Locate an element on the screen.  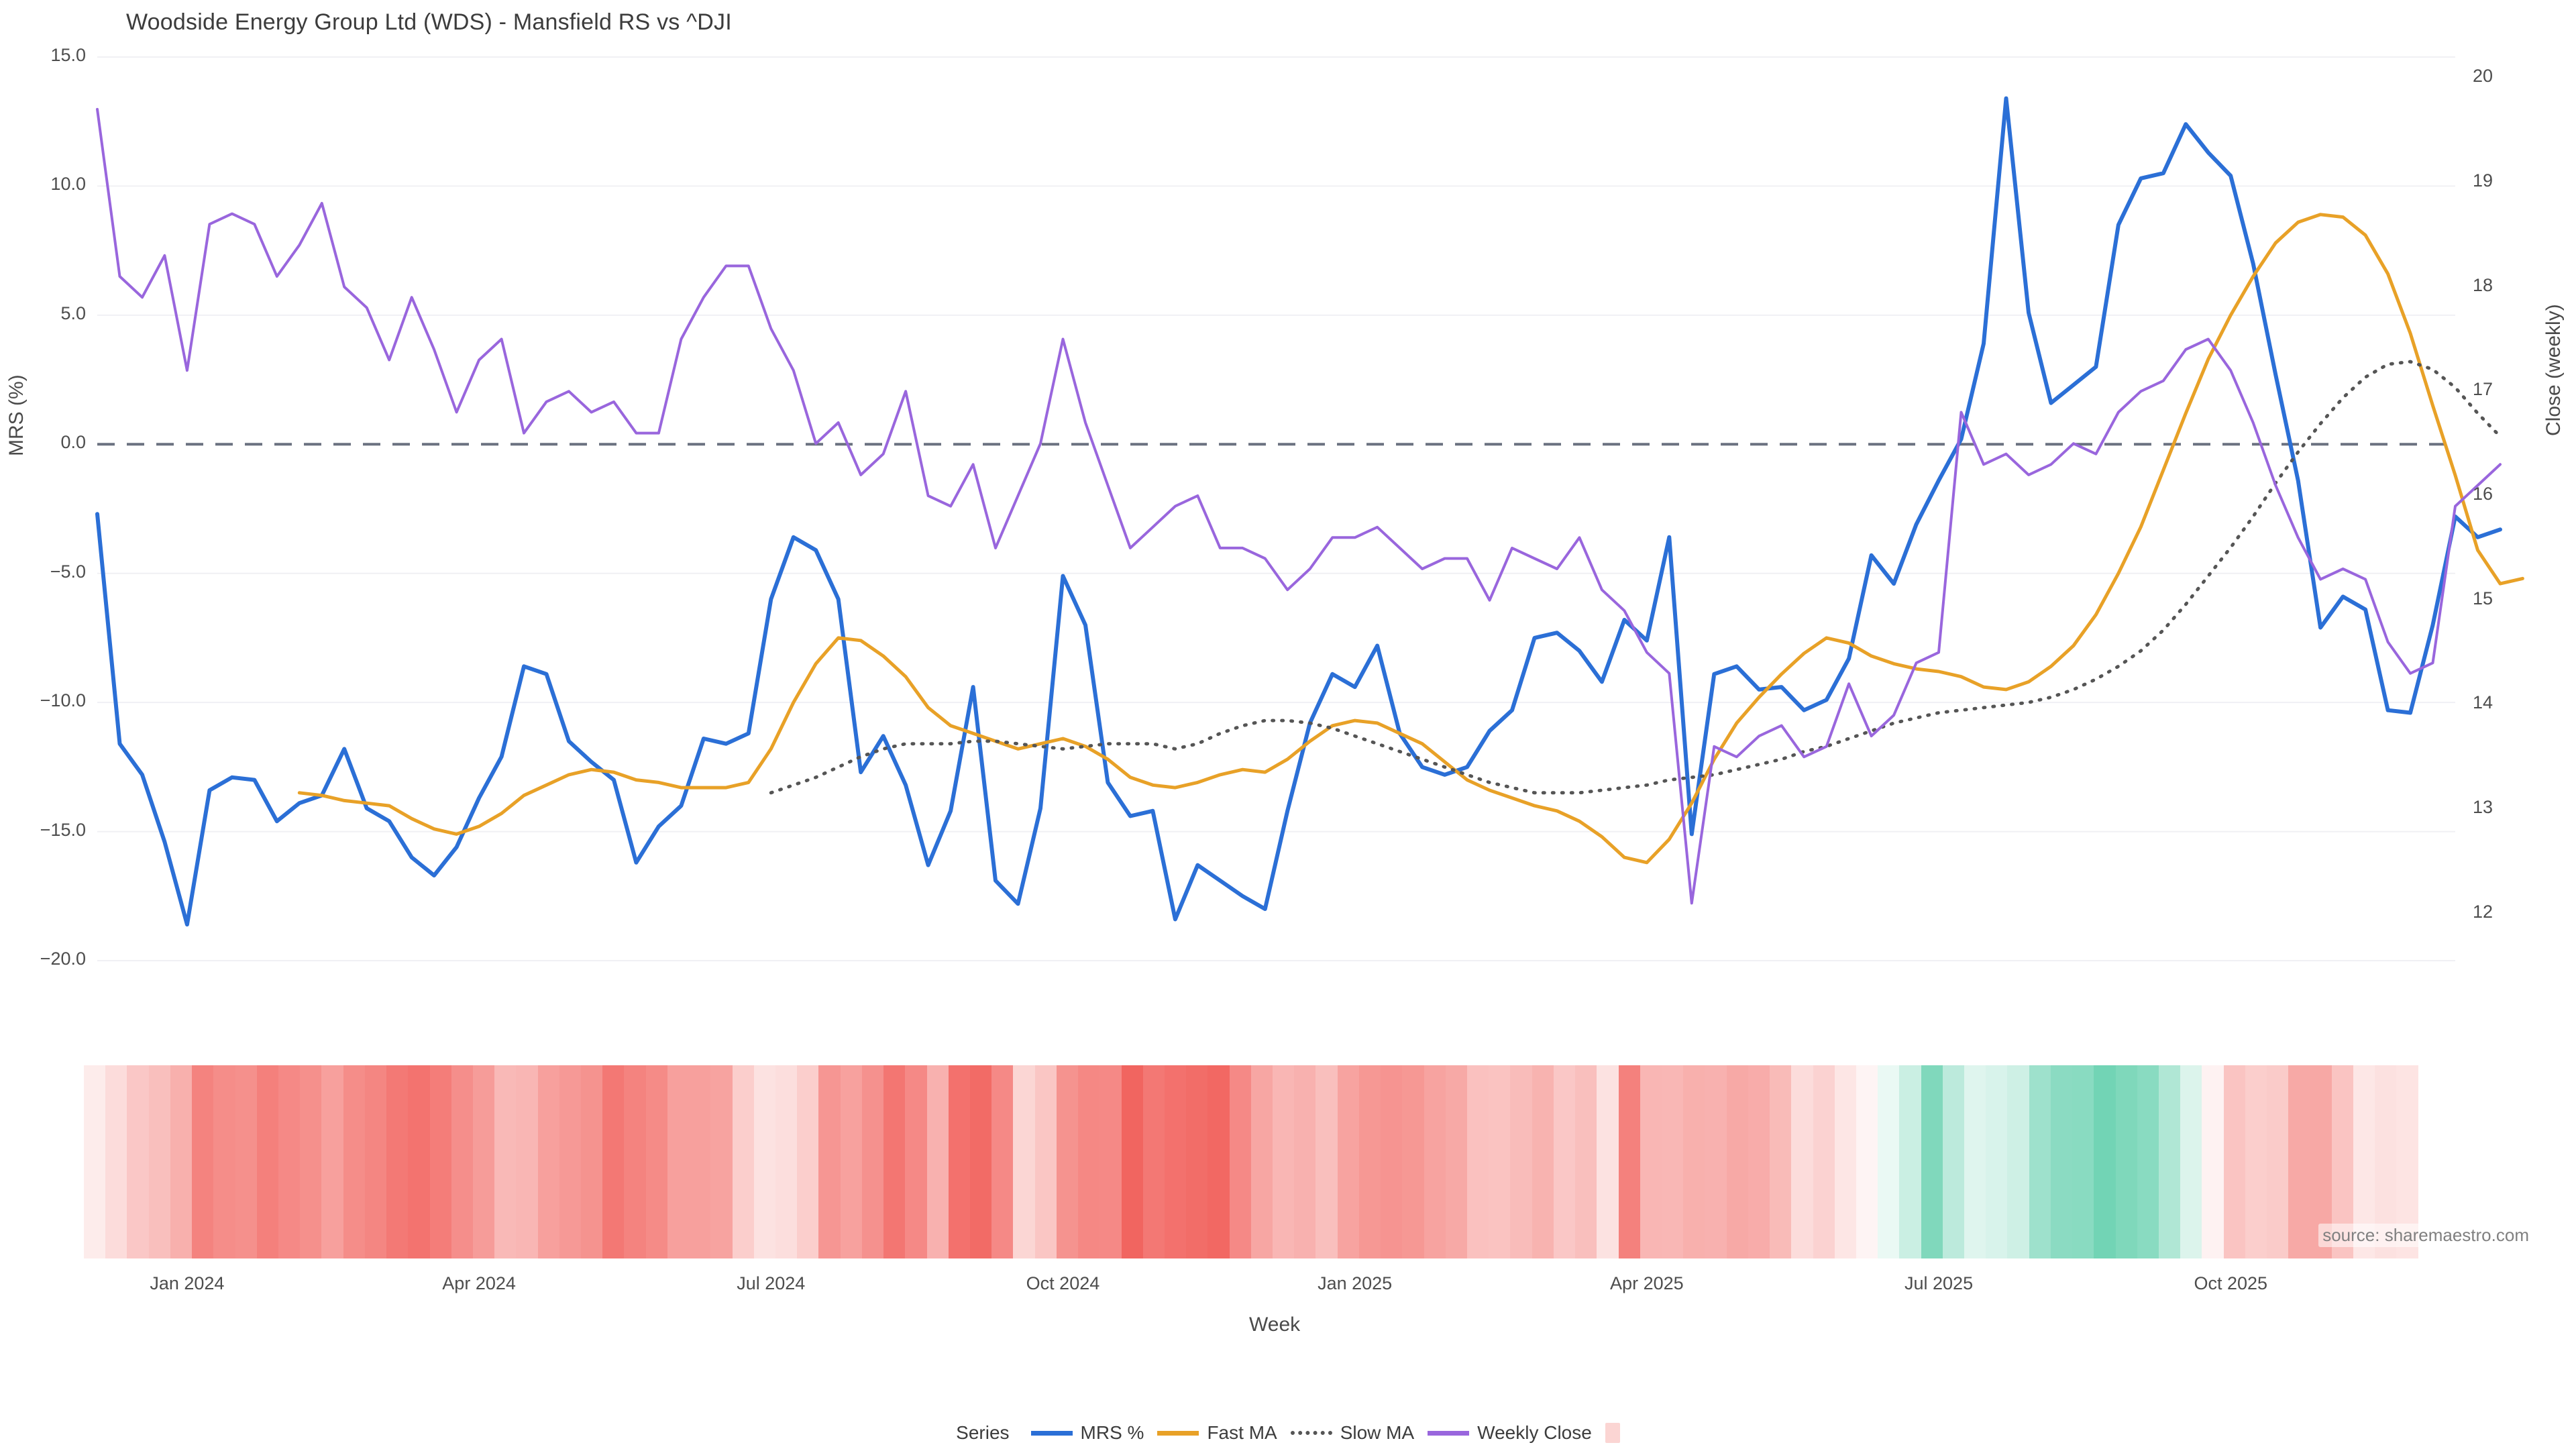
source-attribution: source: sharemaestro.com is located at coordinates (2425, 1235).